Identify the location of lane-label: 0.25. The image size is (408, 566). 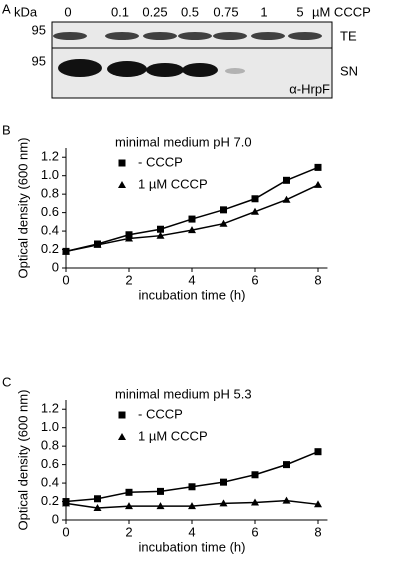
(154, 11).